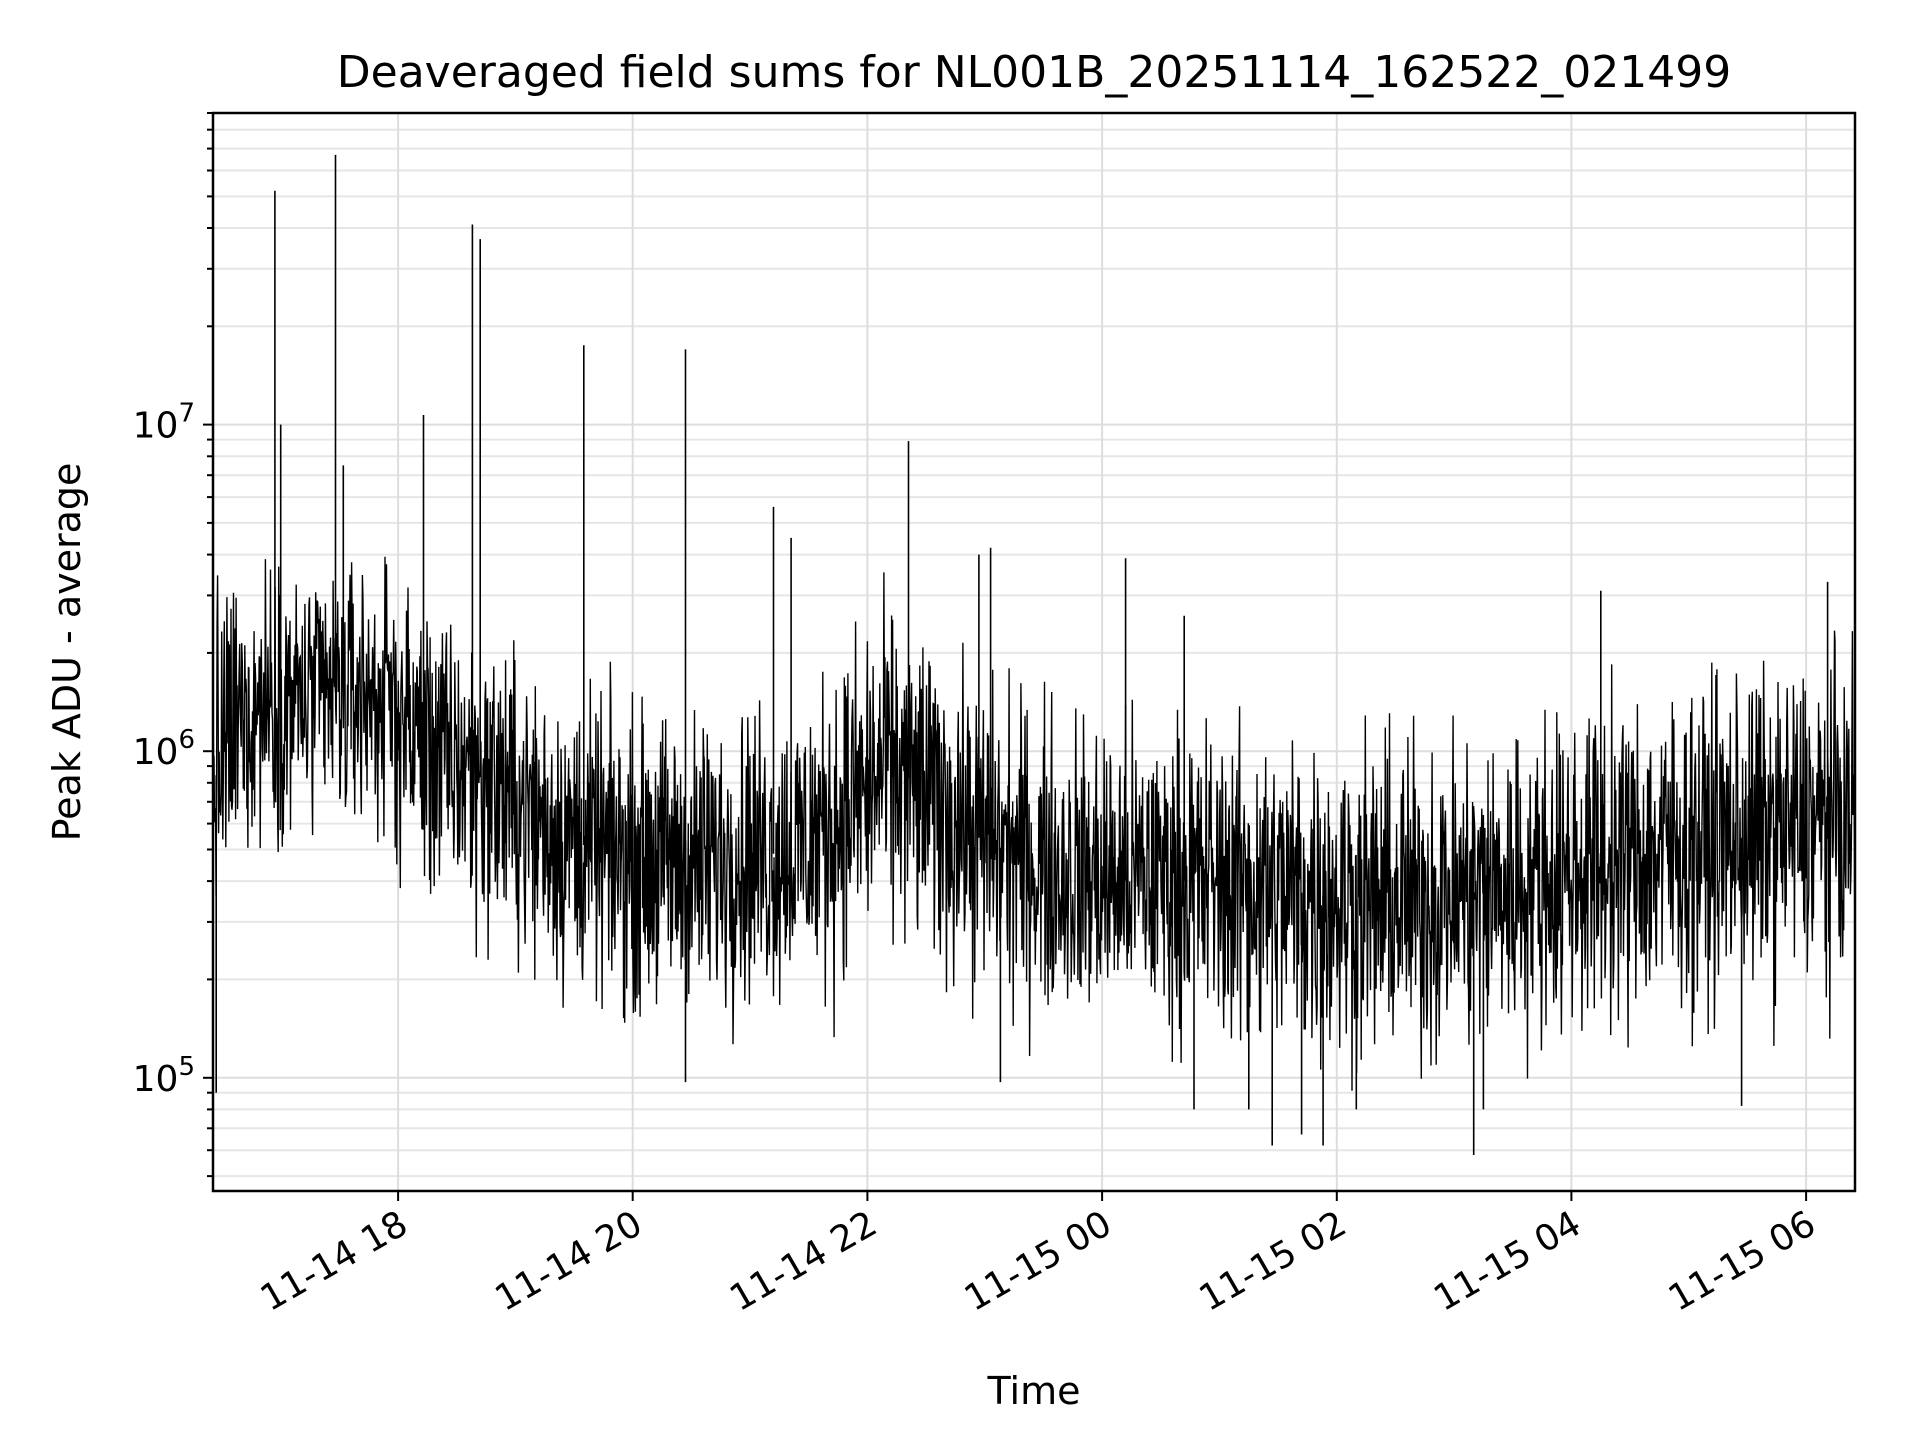 Image resolution: width=1920 pixels, height=1440 pixels. I want to click on x-axis-label: Time, so click(1034, 1391).